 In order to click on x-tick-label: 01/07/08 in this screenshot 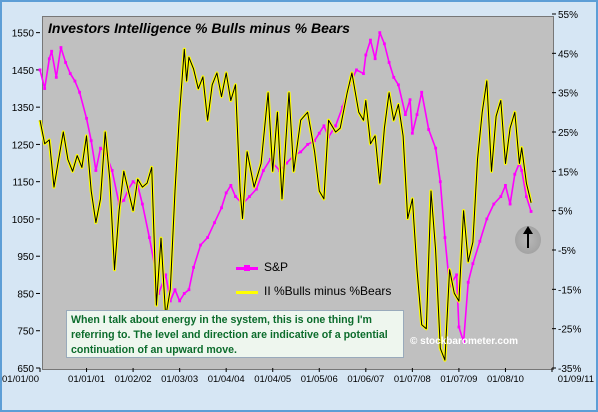, I will do `click(412, 379)`.